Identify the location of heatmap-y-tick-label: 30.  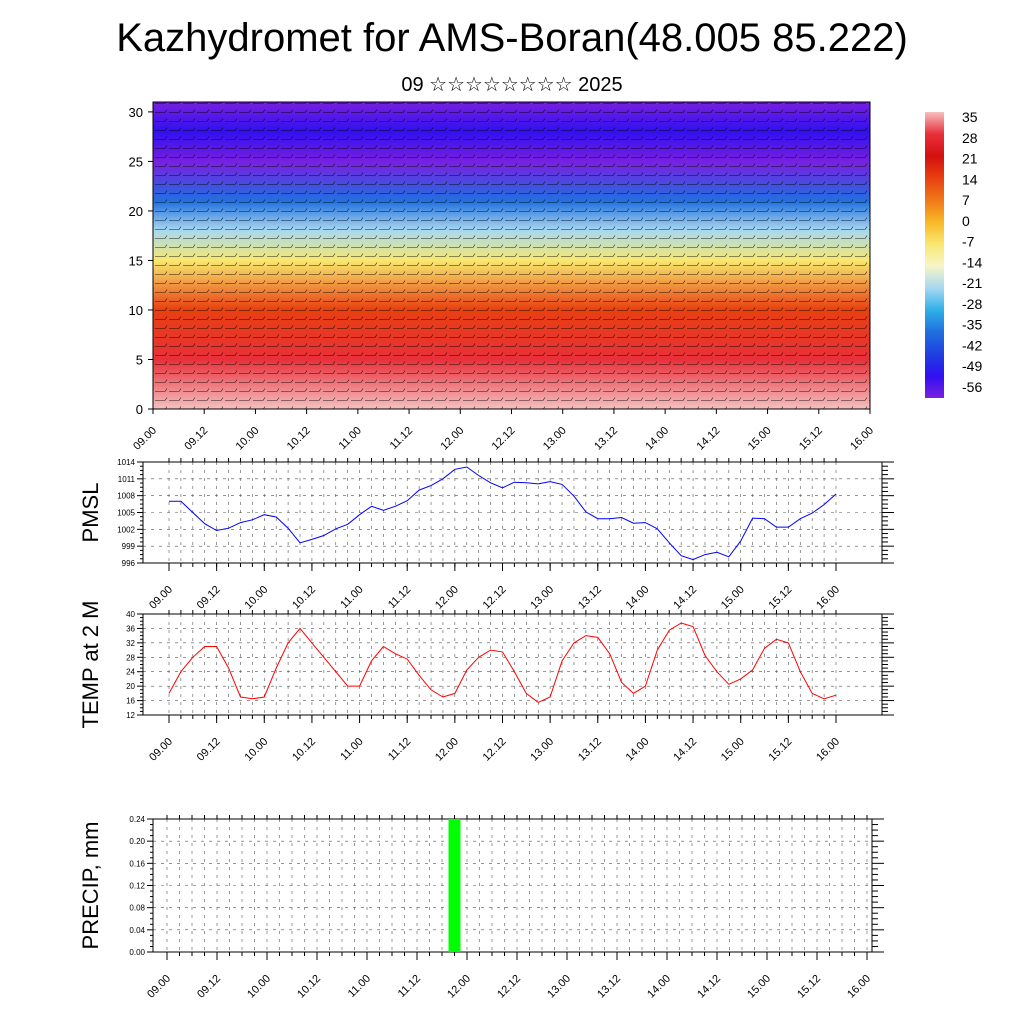
(136, 112).